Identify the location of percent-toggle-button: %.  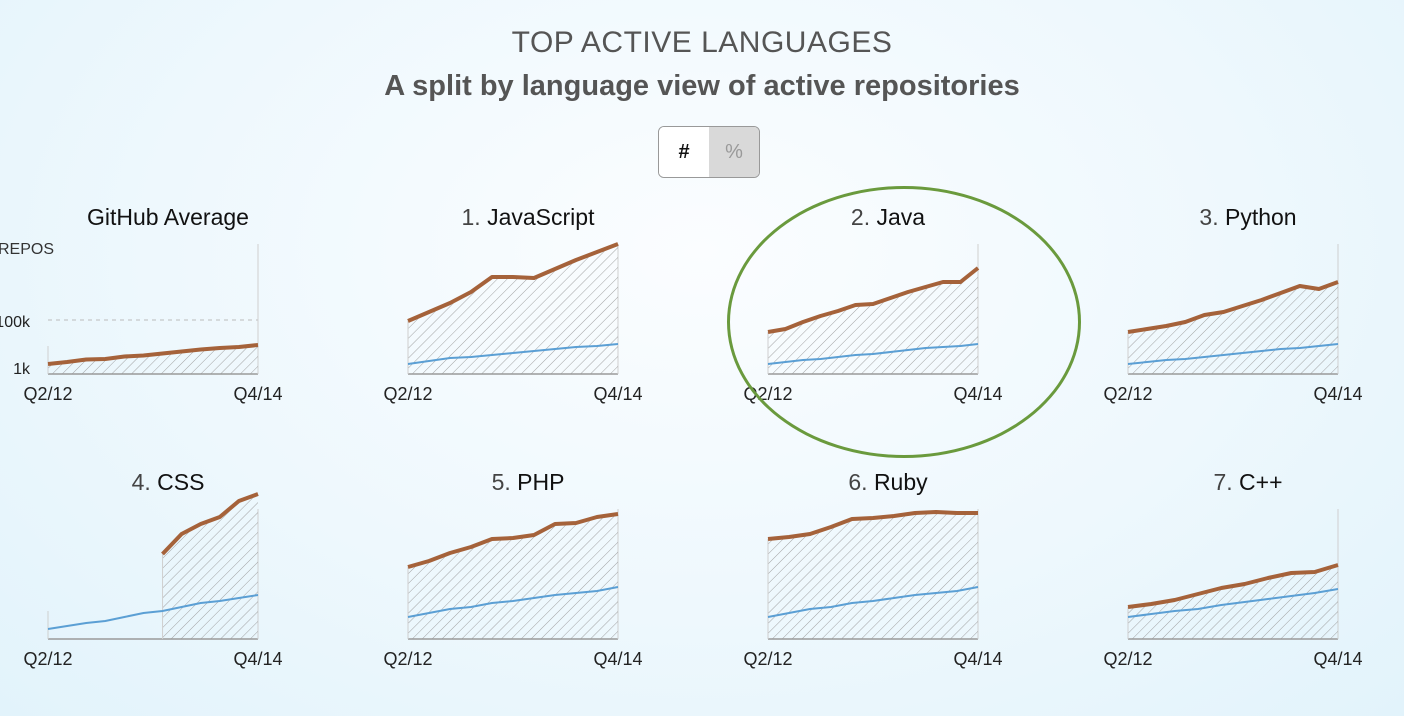
(734, 152).